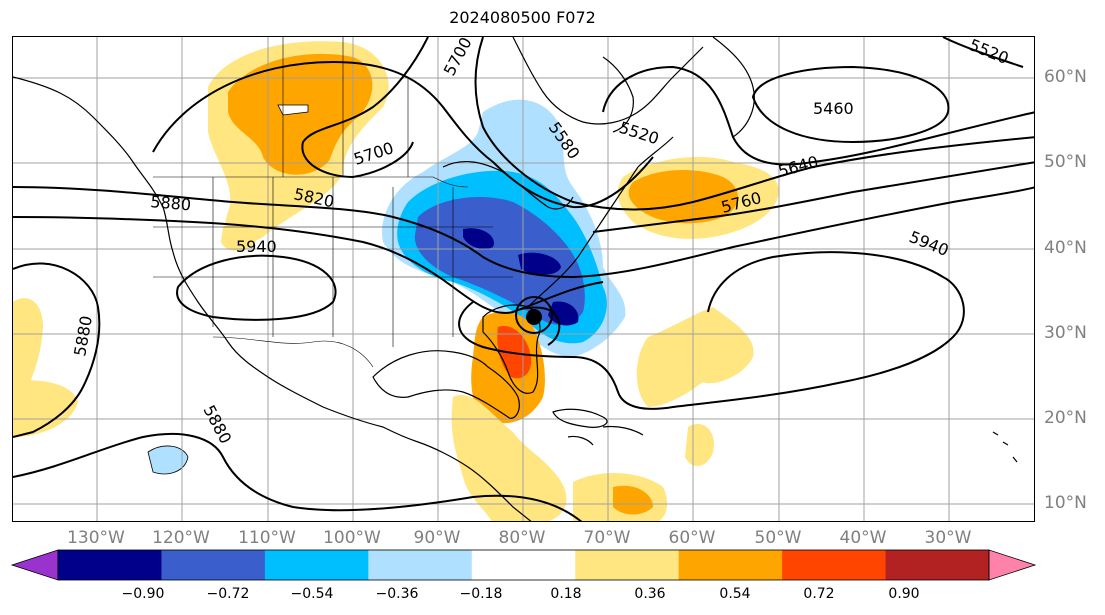 Image resolution: width=1105 pixels, height=615 pixels. I want to click on colorbar-tick-label: −0.18, so click(481, 594).